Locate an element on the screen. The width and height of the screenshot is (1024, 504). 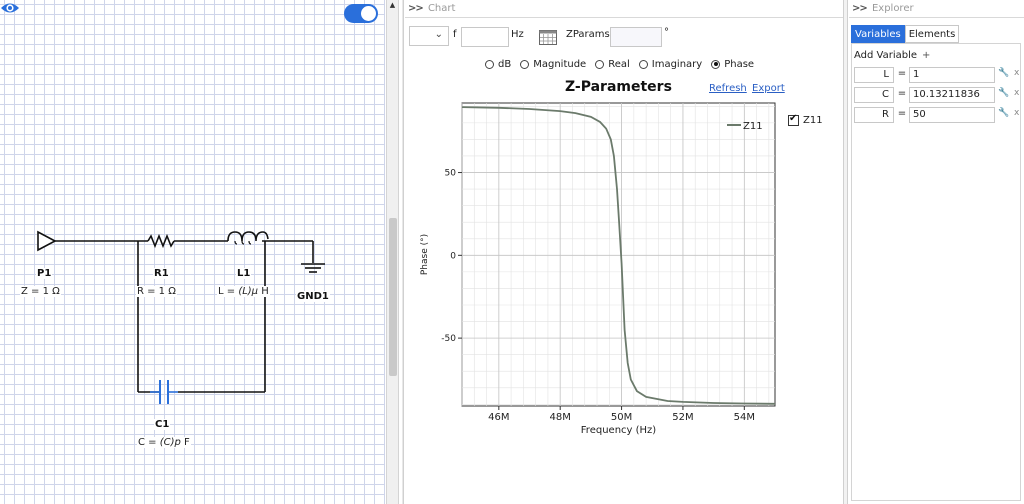
component-param-l1: L = (L)μ H is located at coordinates (243, 291).